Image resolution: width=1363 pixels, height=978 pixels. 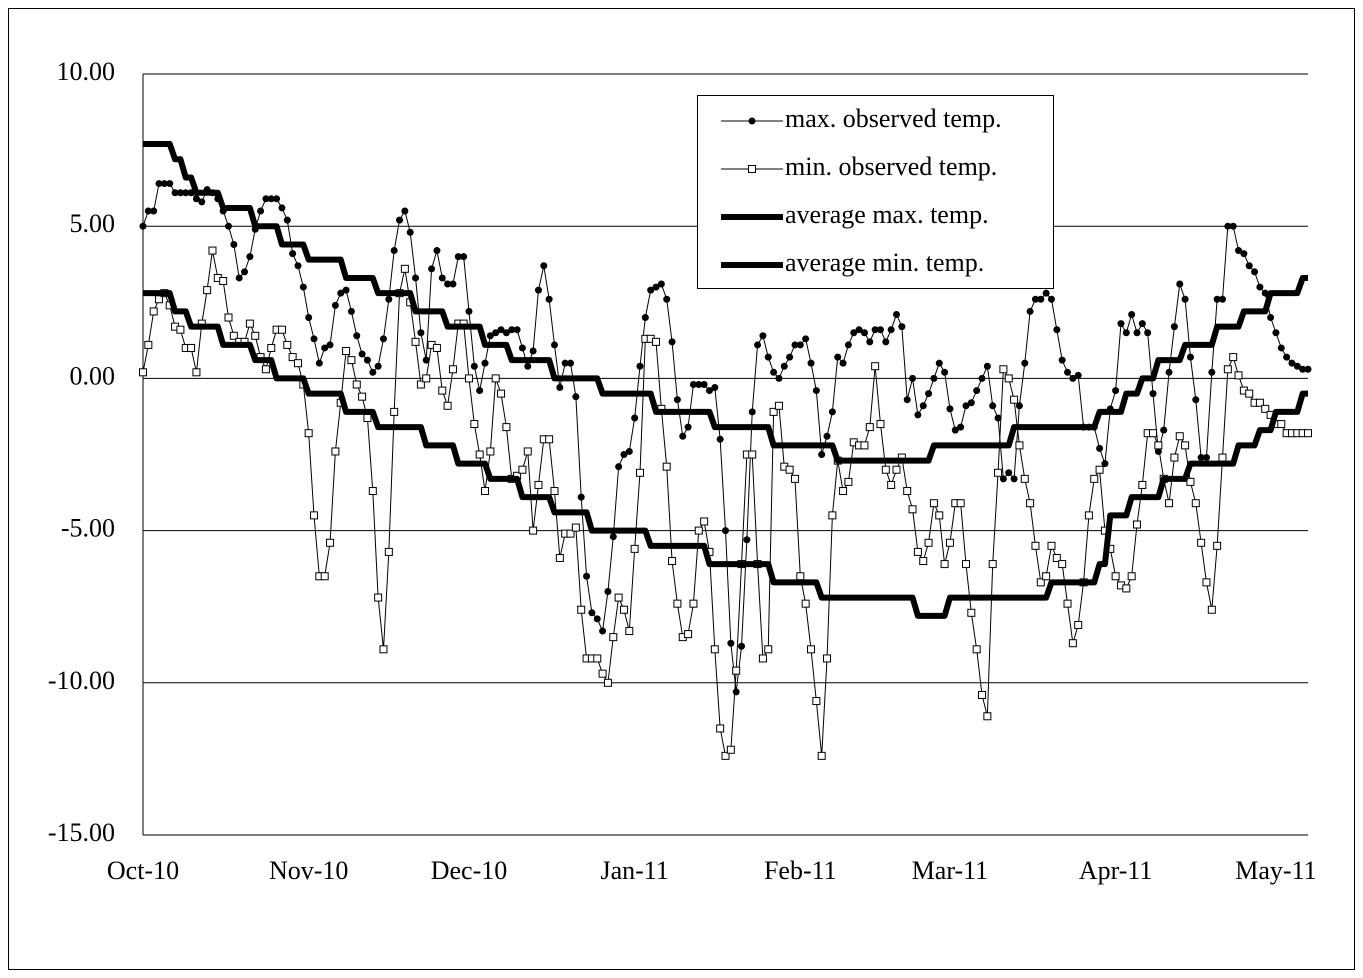 I want to click on x-tick-label: Oct-10, so click(x=143, y=870).